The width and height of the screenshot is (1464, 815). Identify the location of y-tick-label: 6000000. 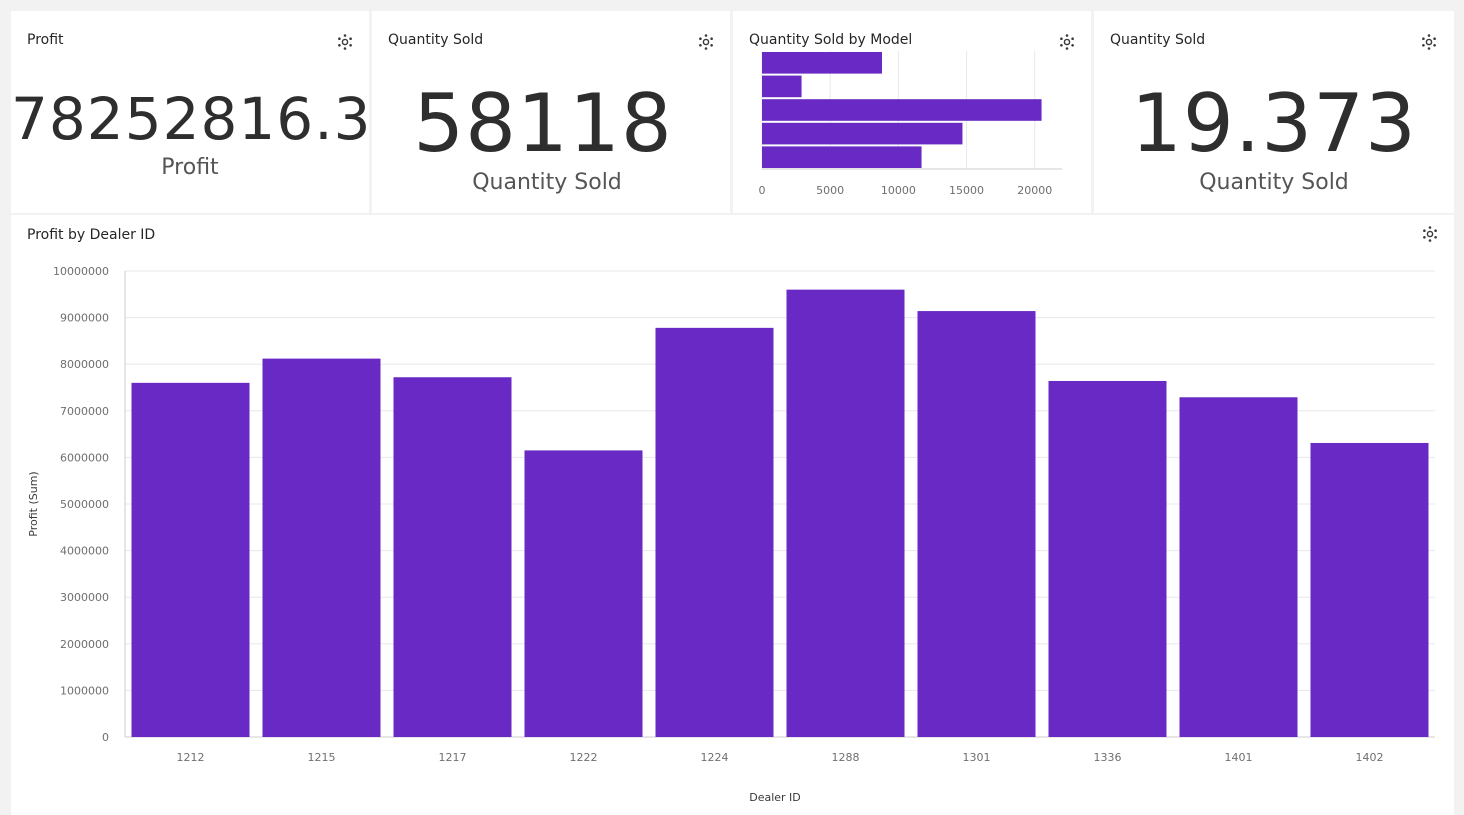
(84, 457).